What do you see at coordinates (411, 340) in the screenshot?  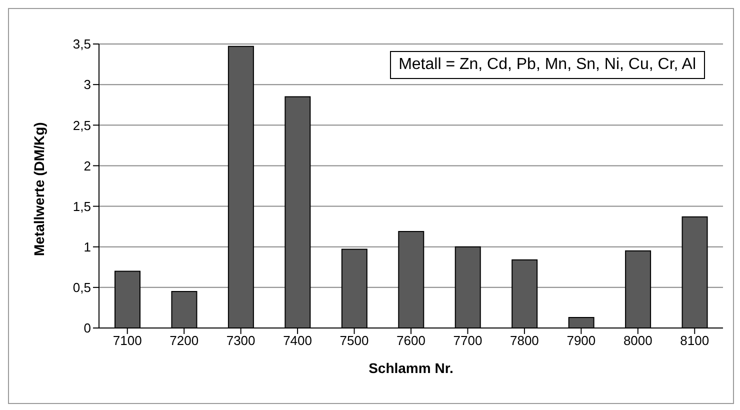 I see `x-tick-label: 7600` at bounding box center [411, 340].